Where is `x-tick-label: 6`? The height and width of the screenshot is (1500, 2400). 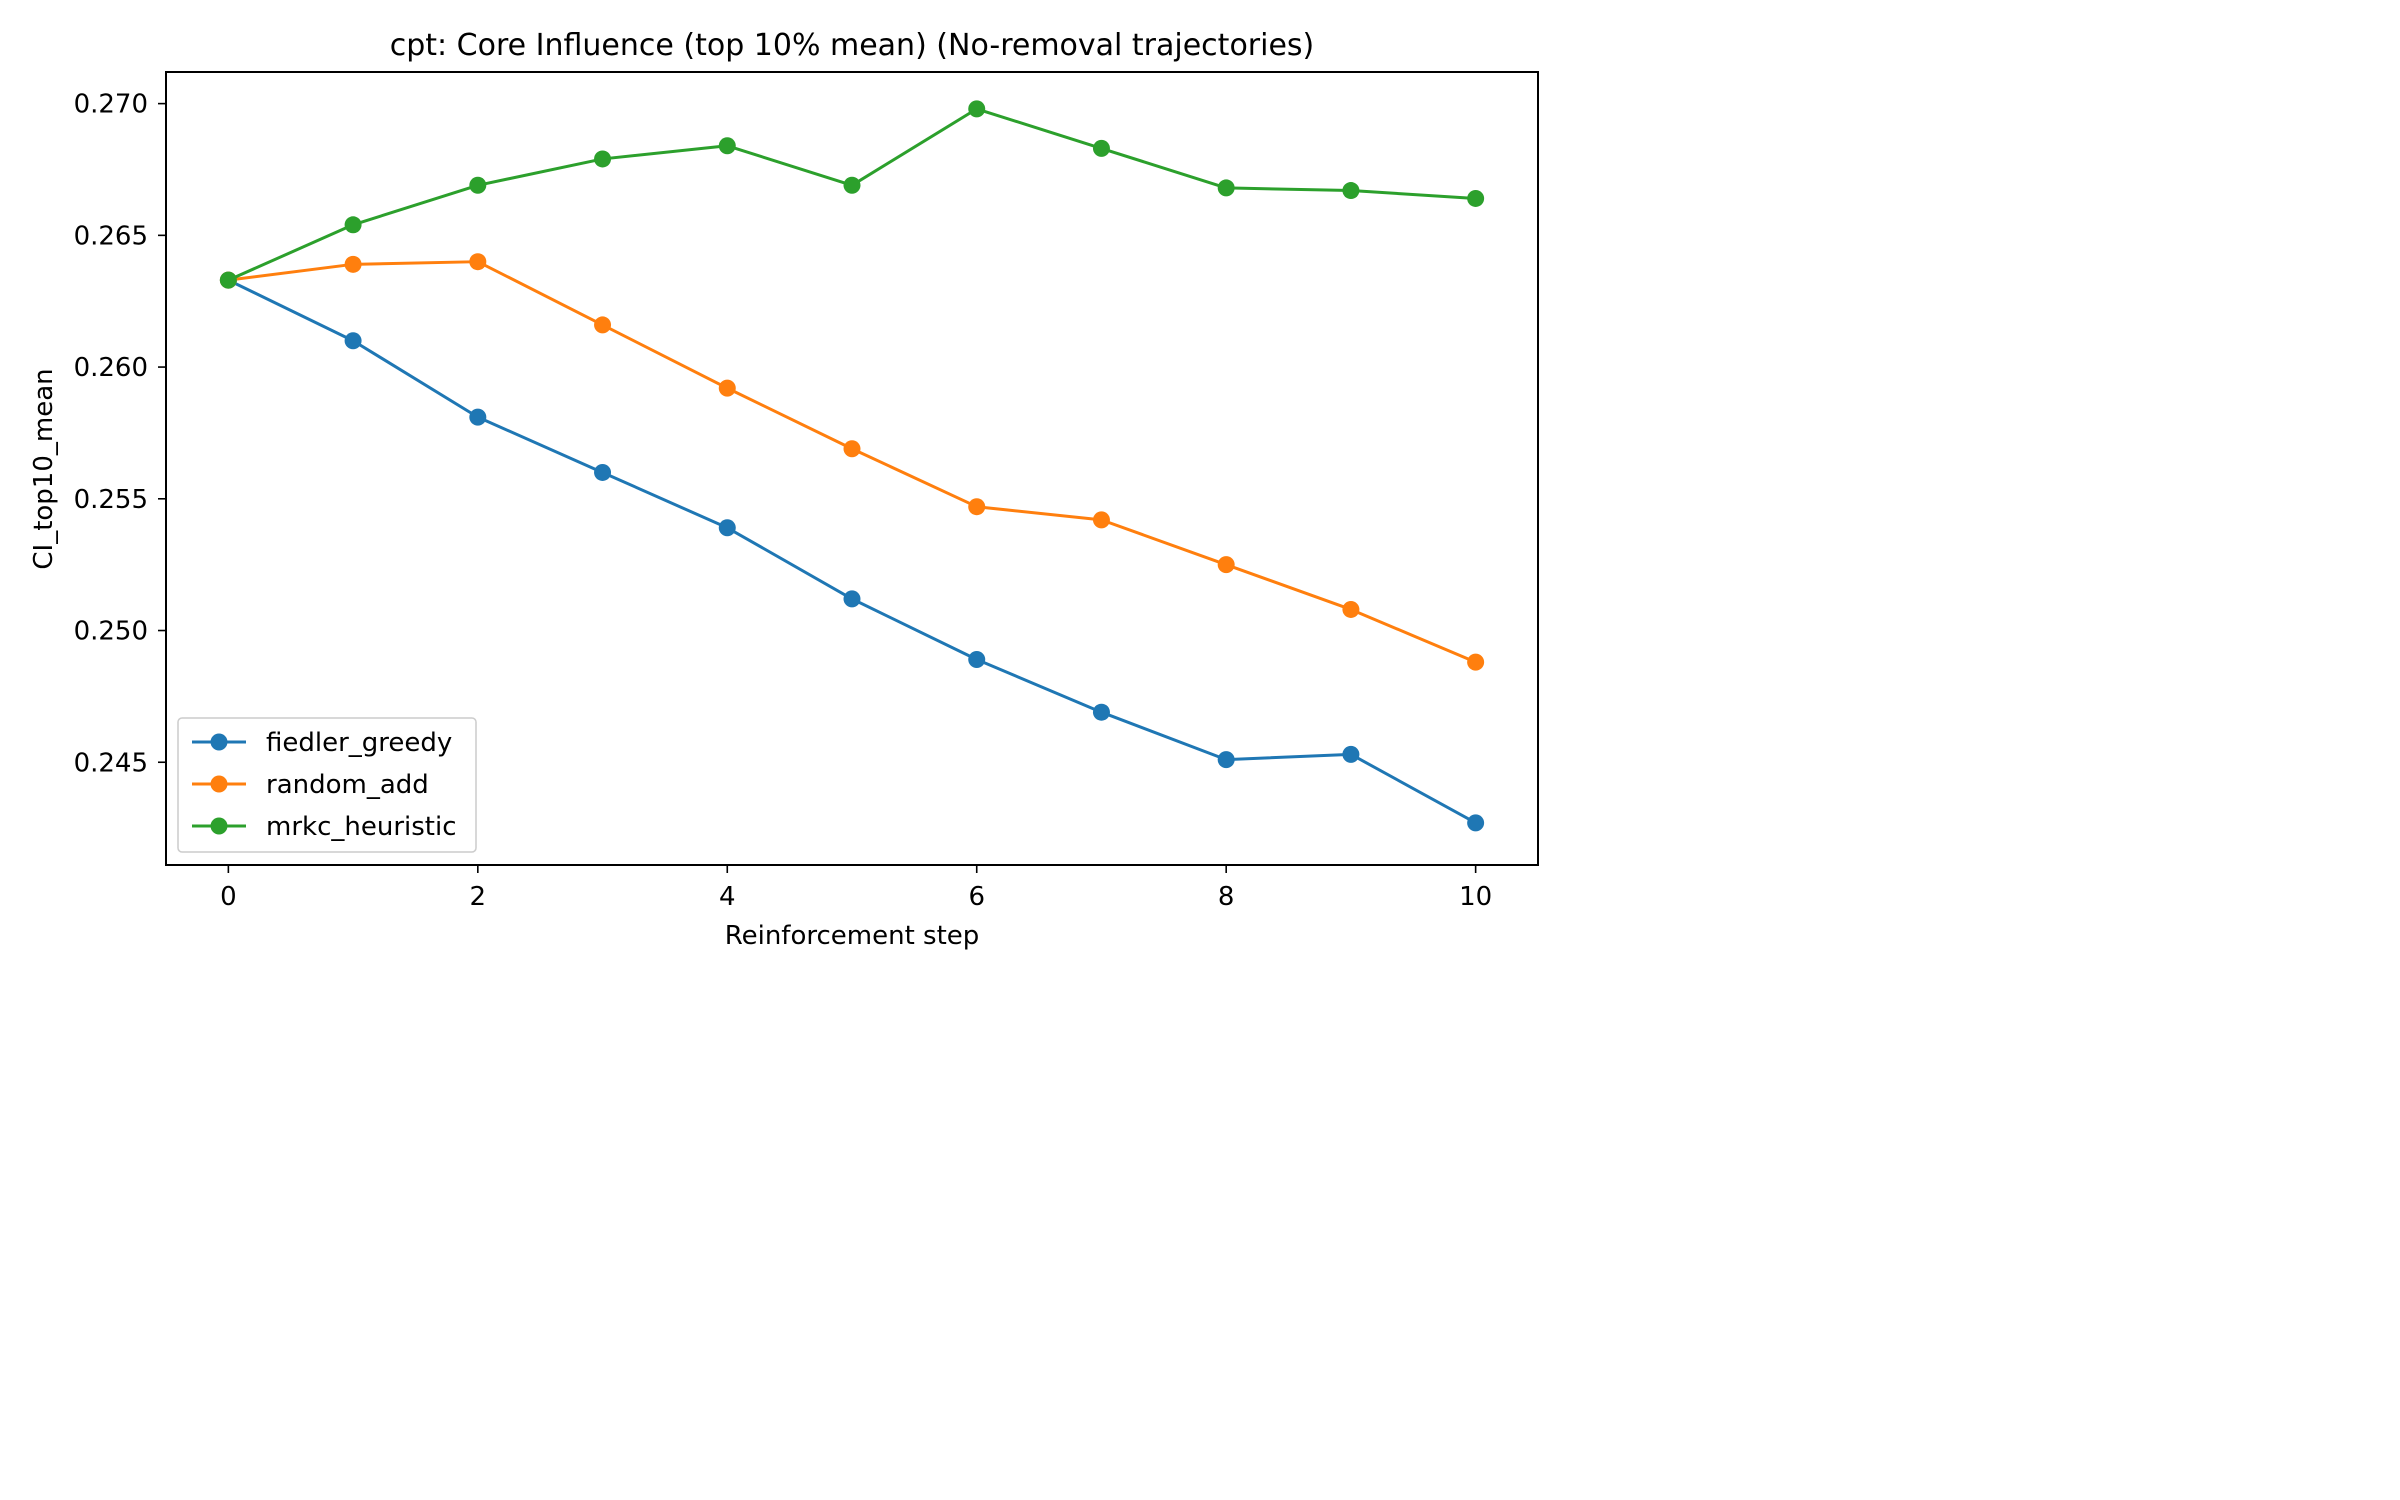
x-tick-label: 6 is located at coordinates (976, 897).